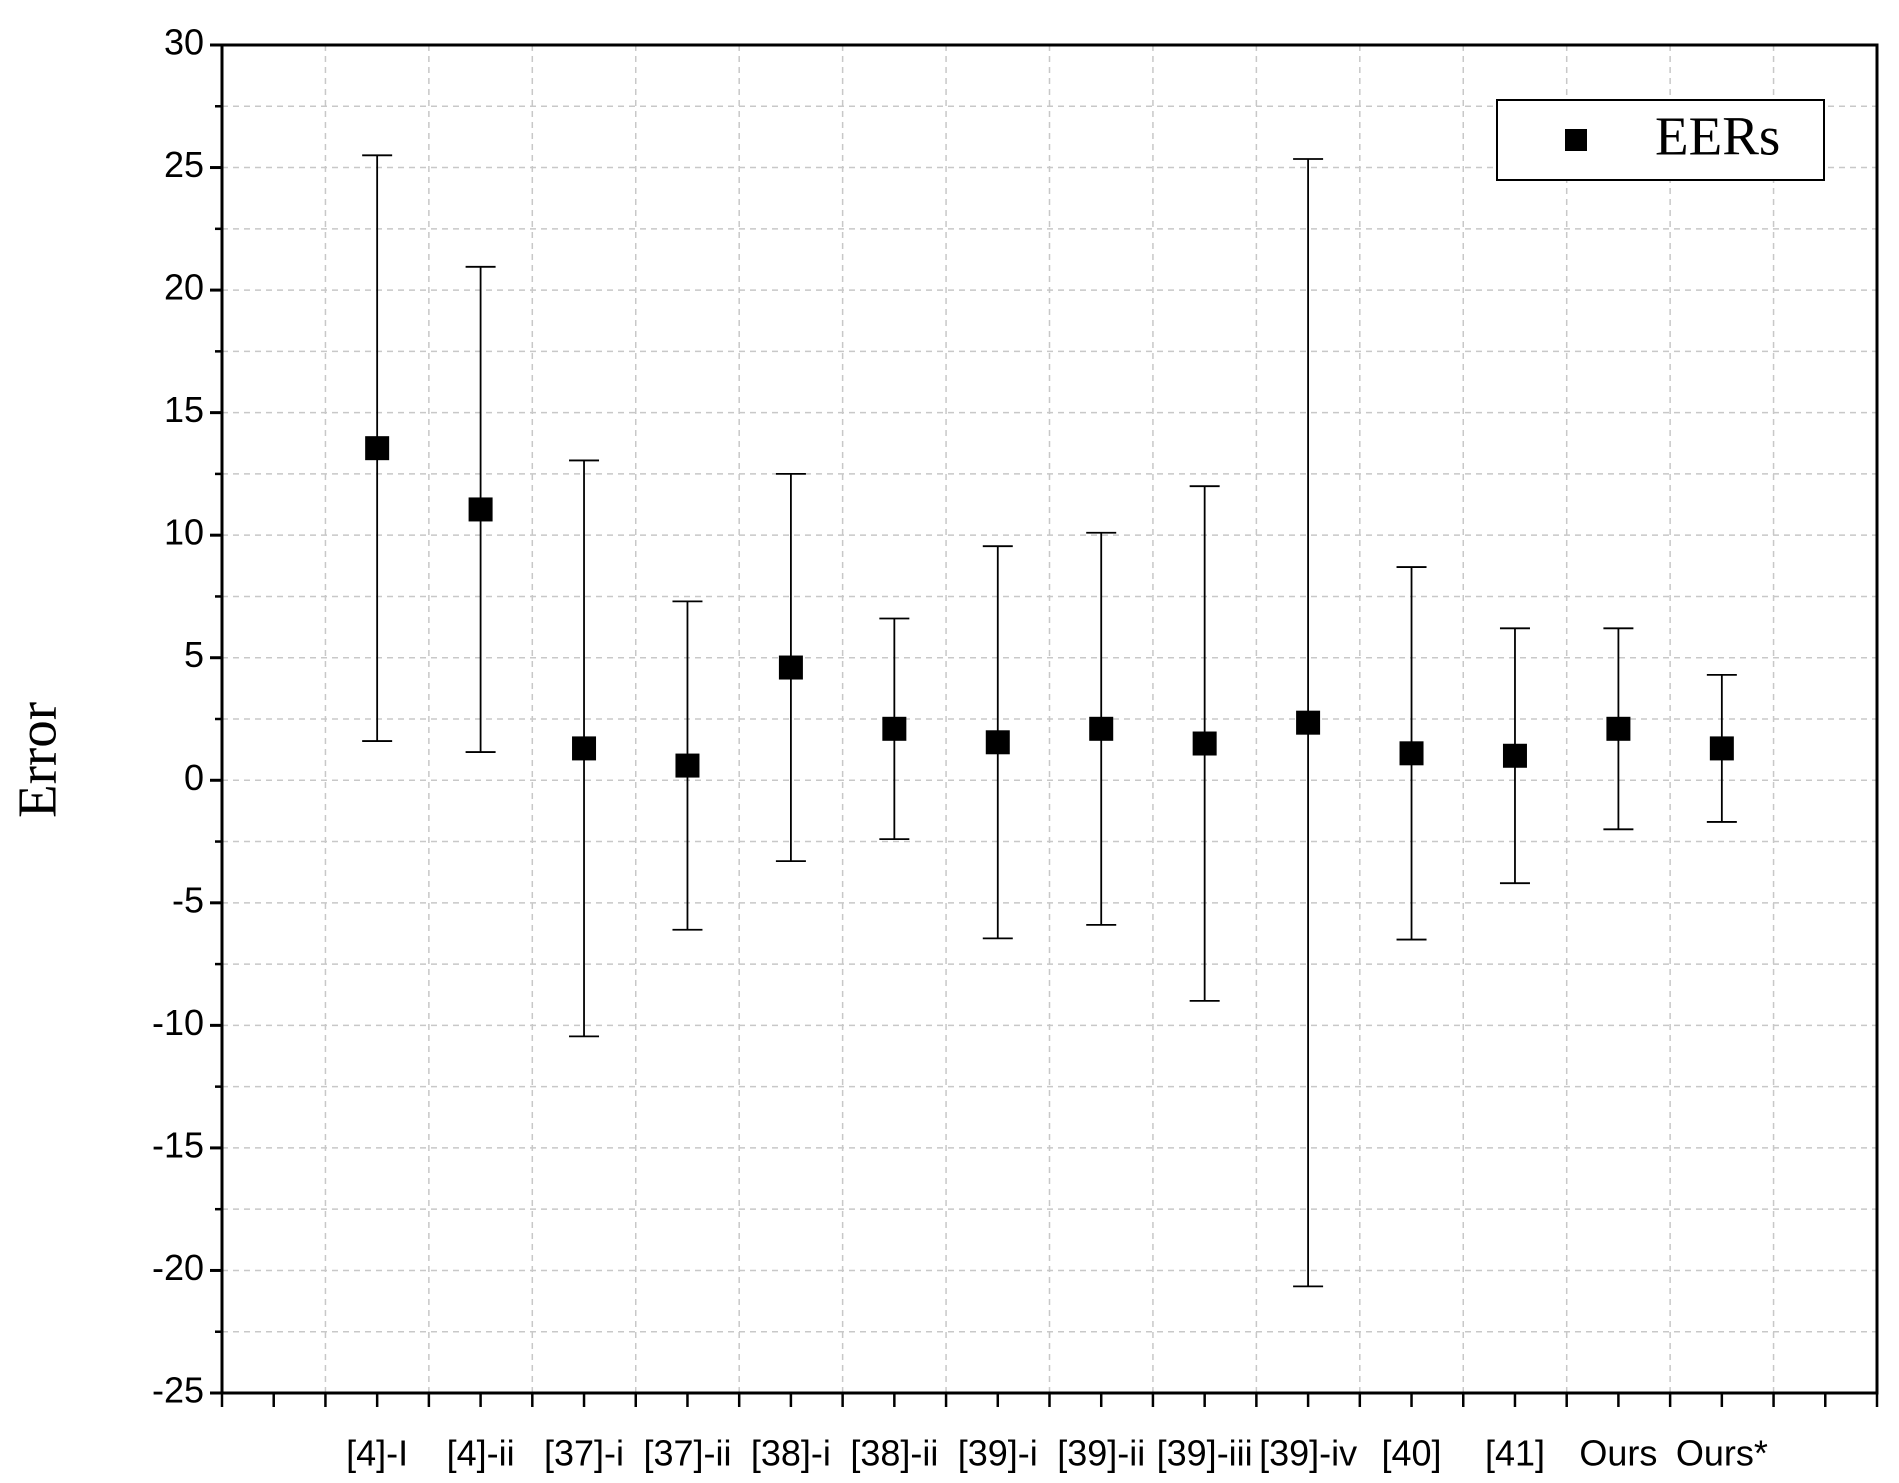 The height and width of the screenshot is (1483, 1899). What do you see at coordinates (791, 1453) in the screenshot?
I see `x-tick-label: [38]-i` at bounding box center [791, 1453].